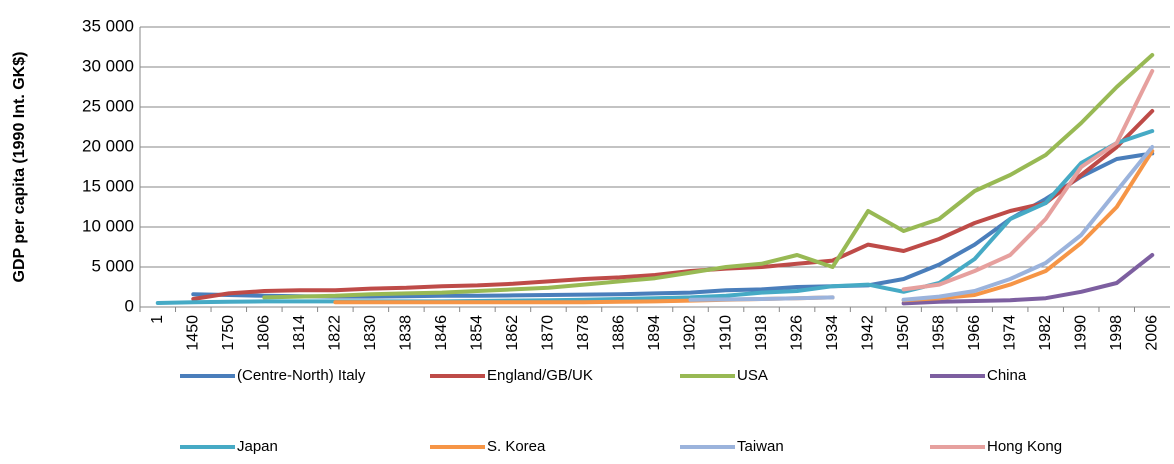  What do you see at coordinates (654, 333) in the screenshot?
I see `x-tick-label: 1894` at bounding box center [654, 333].